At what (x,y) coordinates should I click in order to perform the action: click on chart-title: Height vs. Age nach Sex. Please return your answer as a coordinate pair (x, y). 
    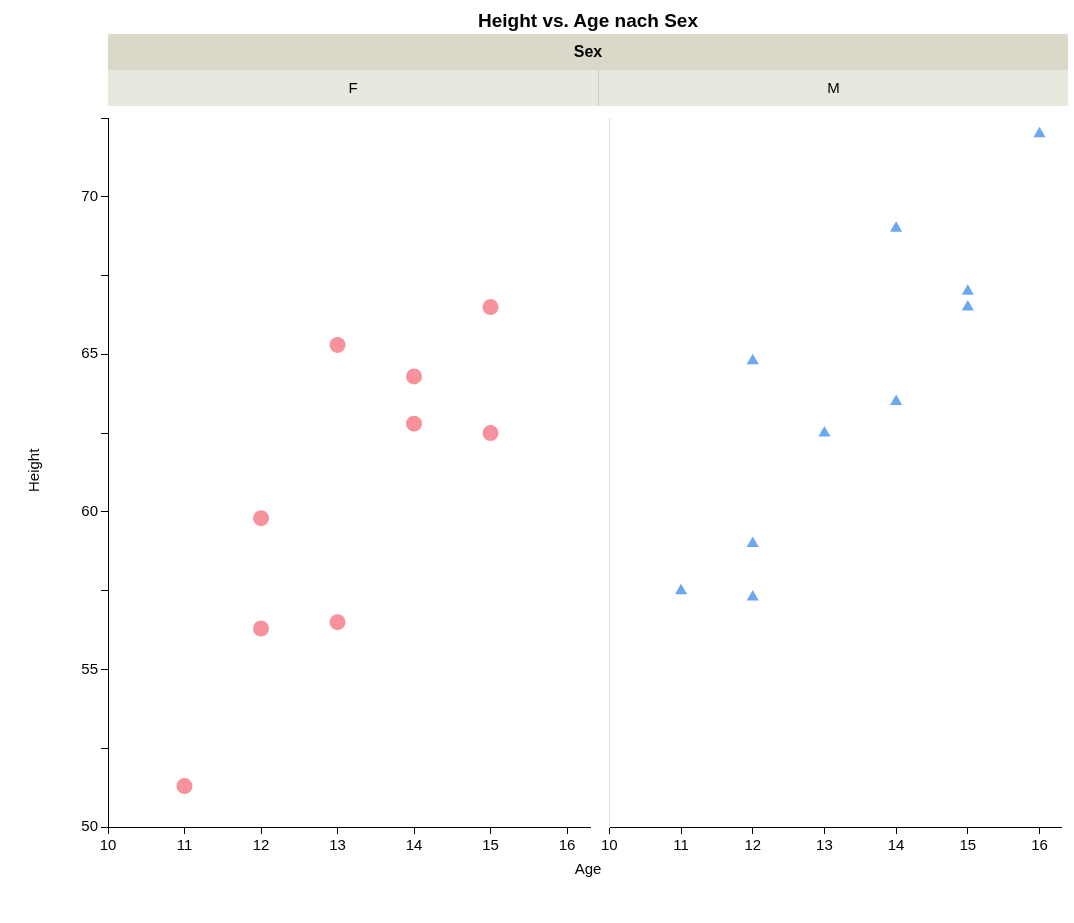
    Looking at the image, I should click on (588, 21).